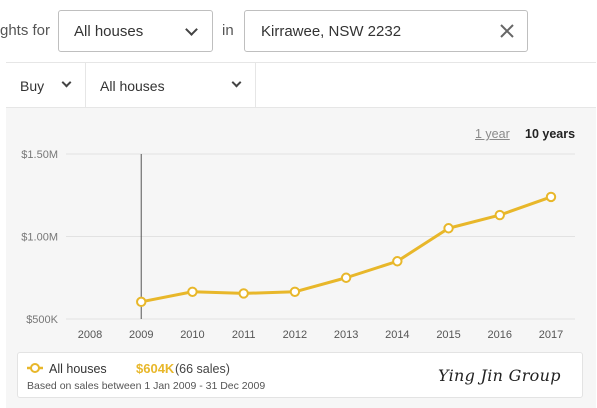  What do you see at coordinates (39, 238) in the screenshot?
I see `y-tick-label: $1.00M` at bounding box center [39, 238].